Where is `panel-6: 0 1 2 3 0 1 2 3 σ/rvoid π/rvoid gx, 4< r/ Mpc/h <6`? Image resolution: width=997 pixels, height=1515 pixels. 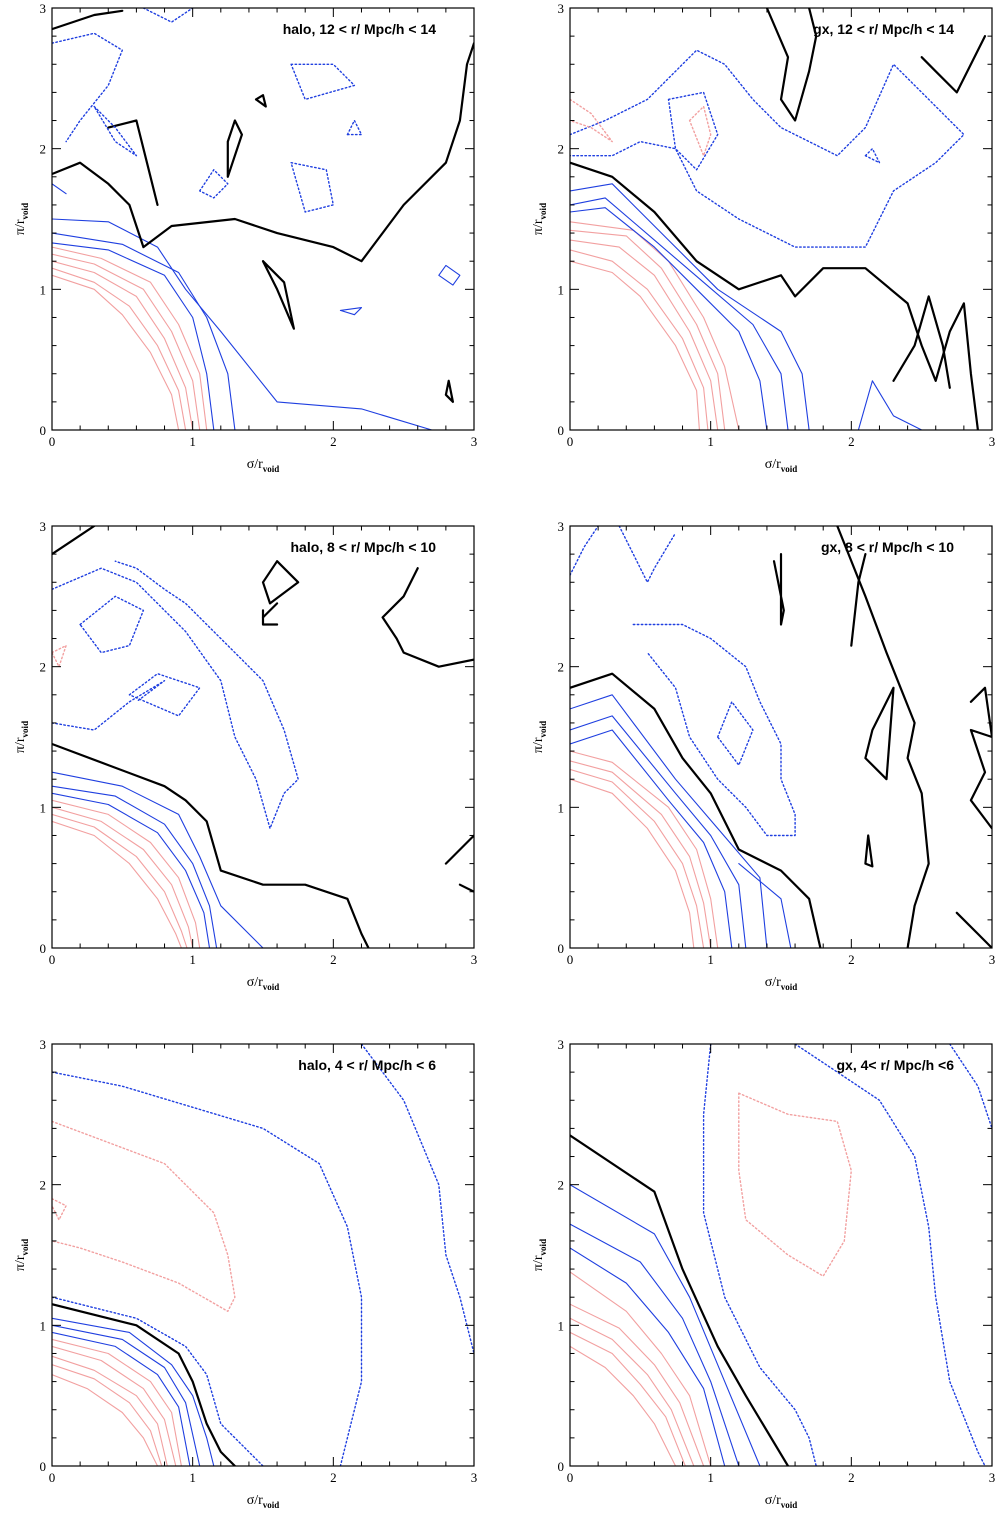
panel-6: 0 1 2 3 0 1 2 3 σ/rvoid π/rvoid gx, 4< r/ Mpc/h <6 is located at coordinates (763, 1273).